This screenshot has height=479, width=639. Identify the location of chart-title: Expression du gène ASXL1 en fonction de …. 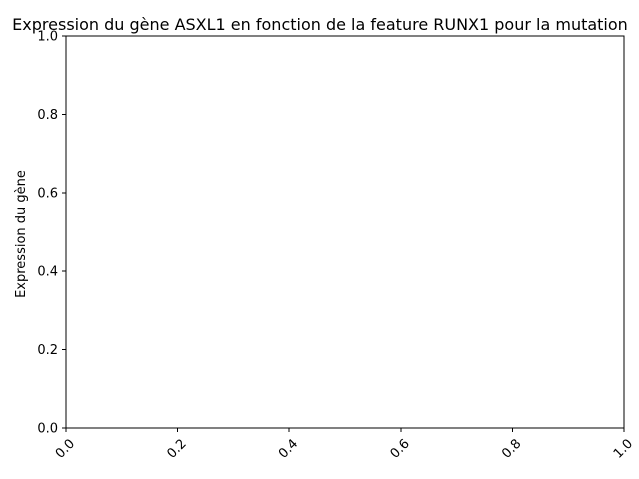
(320, 24).